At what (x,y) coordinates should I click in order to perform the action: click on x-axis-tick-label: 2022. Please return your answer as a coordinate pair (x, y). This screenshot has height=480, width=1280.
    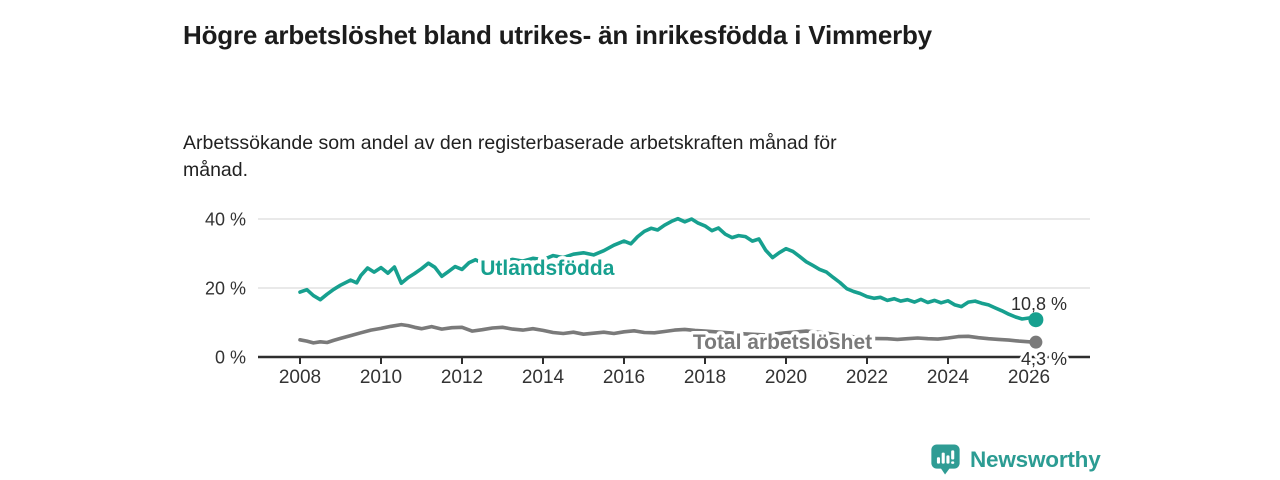
    Looking at the image, I should click on (867, 377).